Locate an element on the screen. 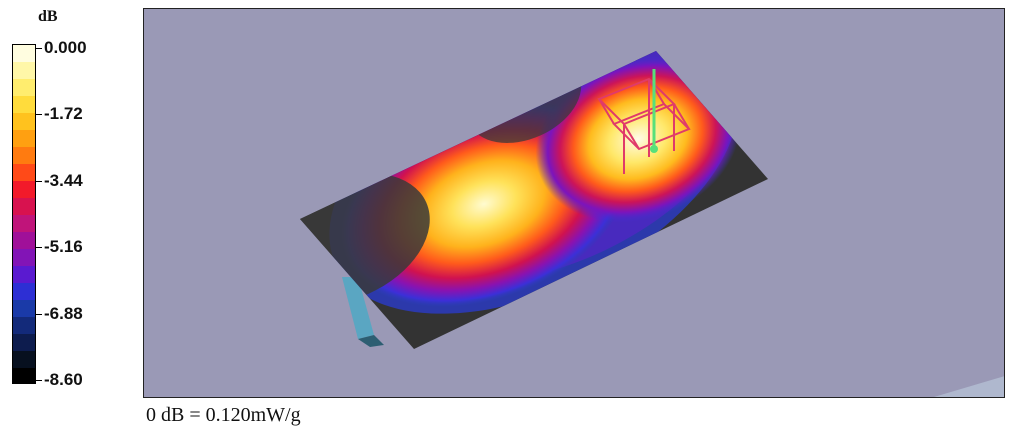  color-scale-bar is located at coordinates (24, 214).